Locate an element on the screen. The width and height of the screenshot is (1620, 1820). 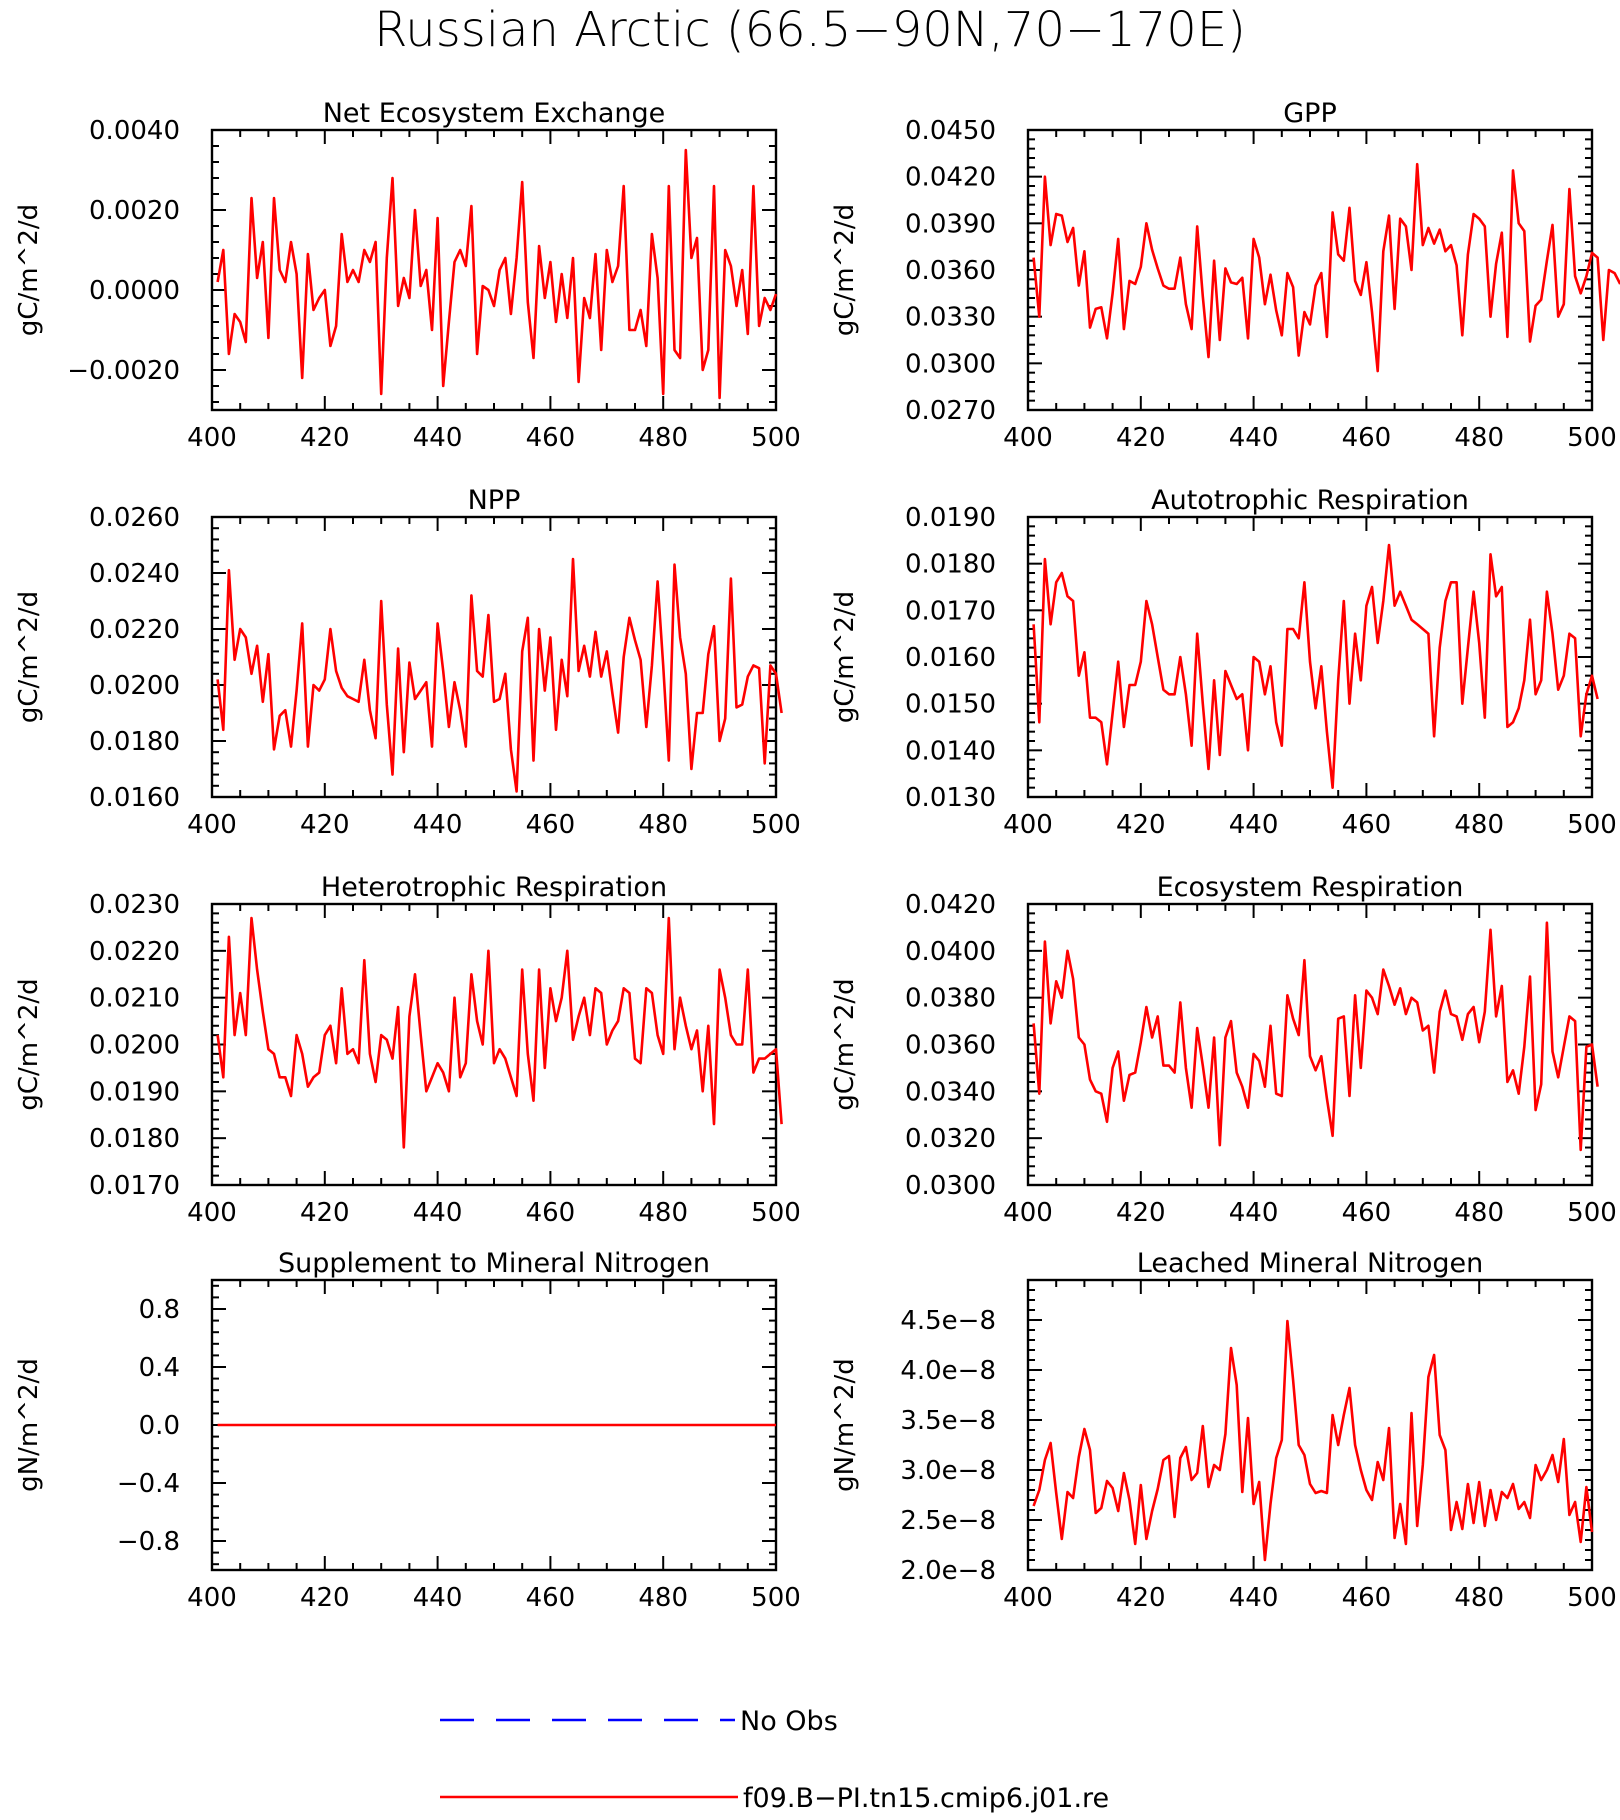
y-tick-label: 0.0210 is located at coordinates (134, 999).